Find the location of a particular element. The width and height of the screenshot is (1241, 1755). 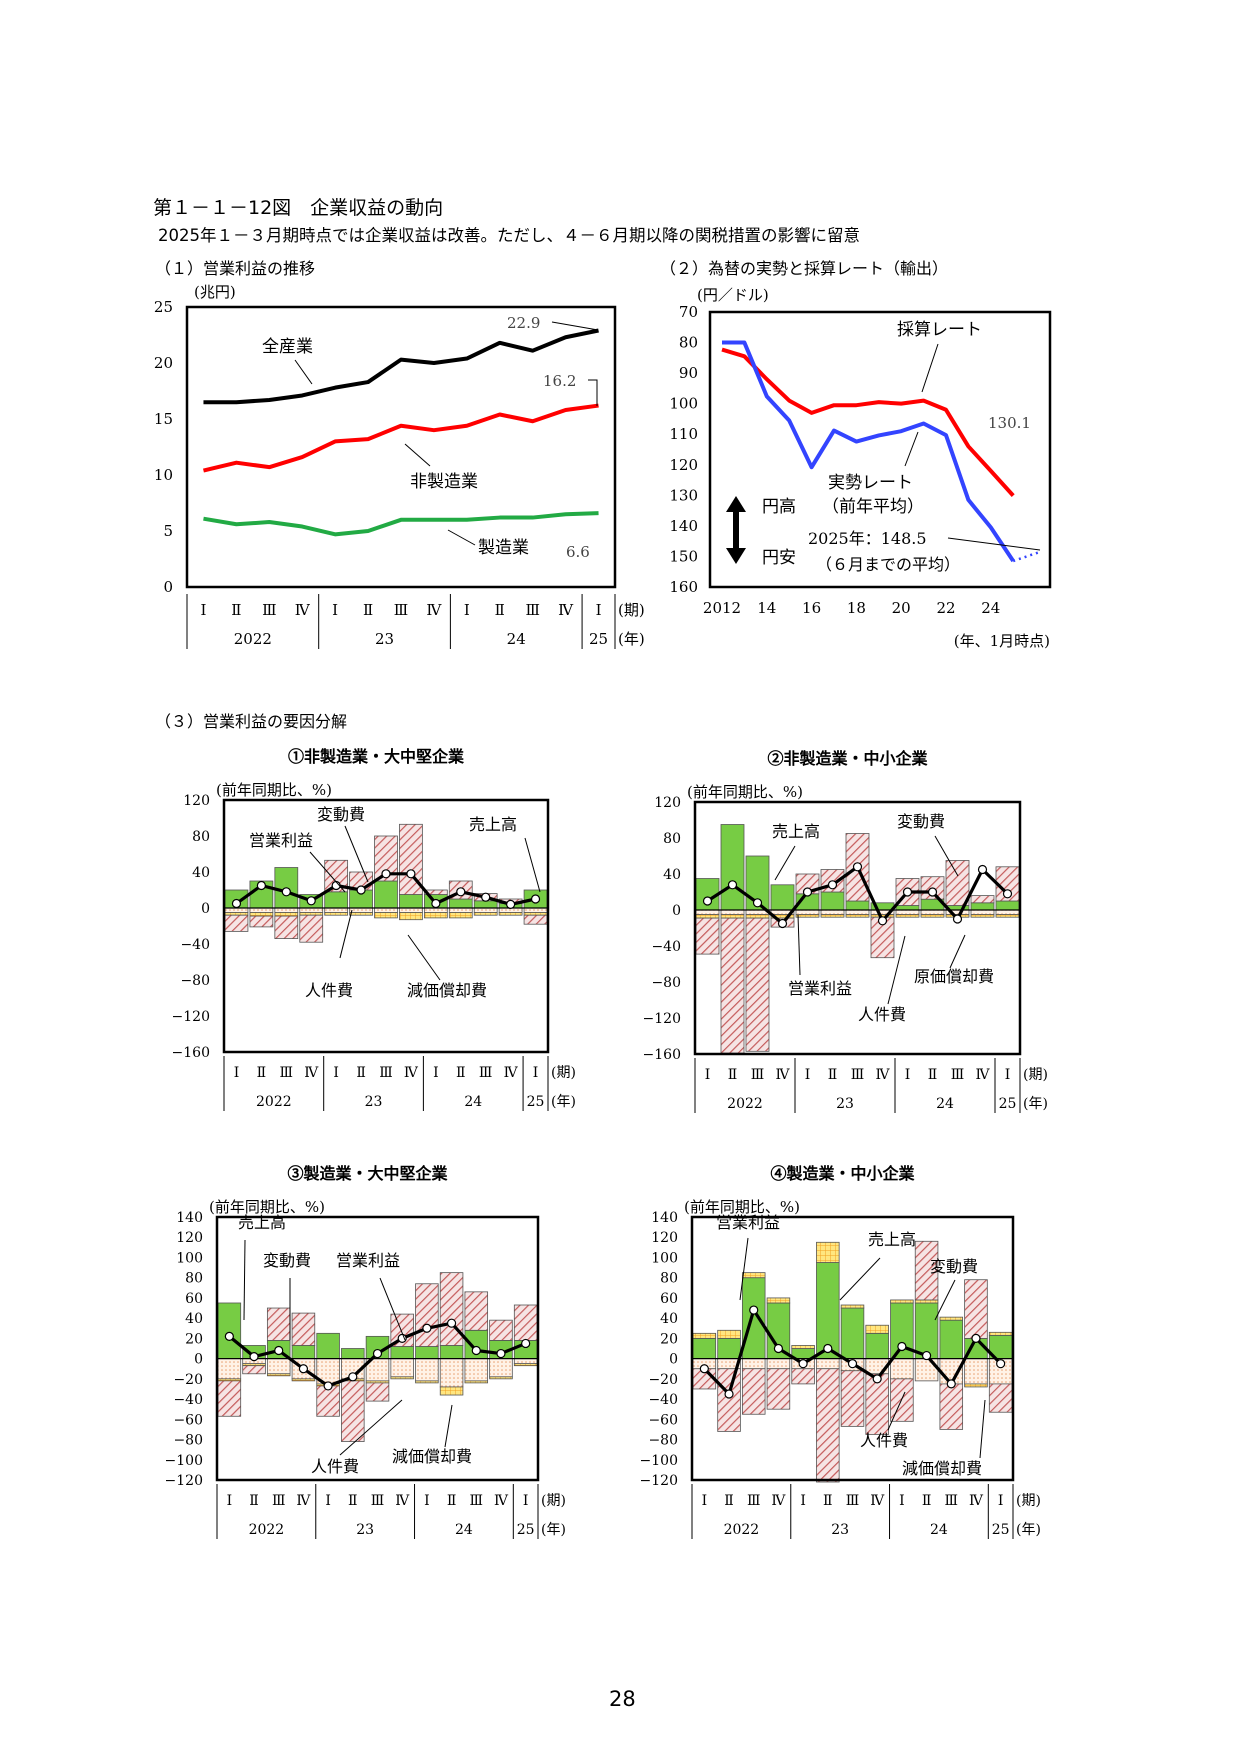

y-tick-label: 0 is located at coordinates (673, 1360).